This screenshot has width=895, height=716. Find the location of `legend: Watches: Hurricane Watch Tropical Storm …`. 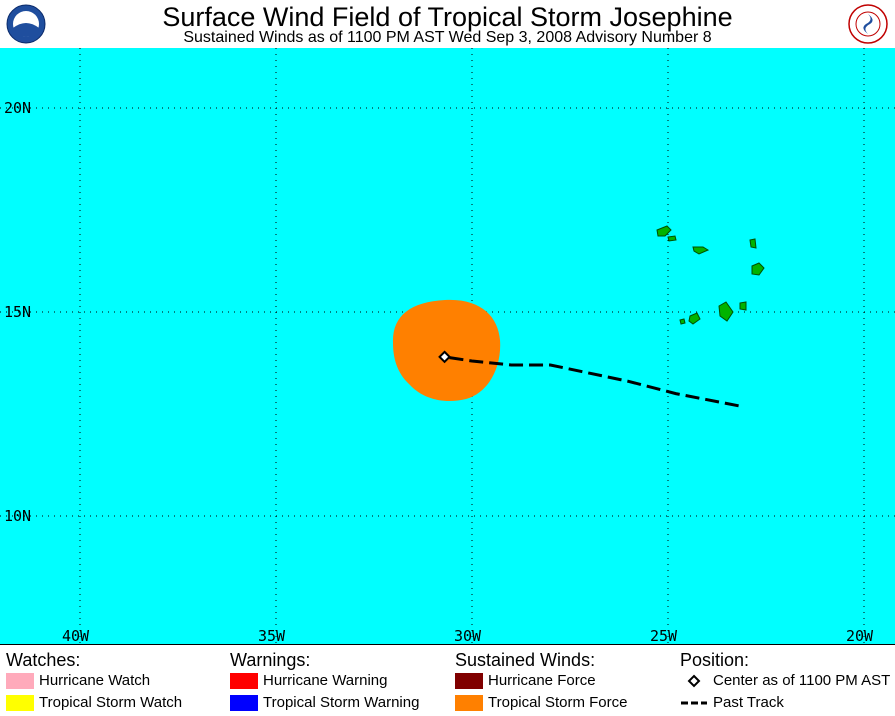

legend: Watches: Hurricane Watch Tropical Storm … is located at coordinates (447, 680).